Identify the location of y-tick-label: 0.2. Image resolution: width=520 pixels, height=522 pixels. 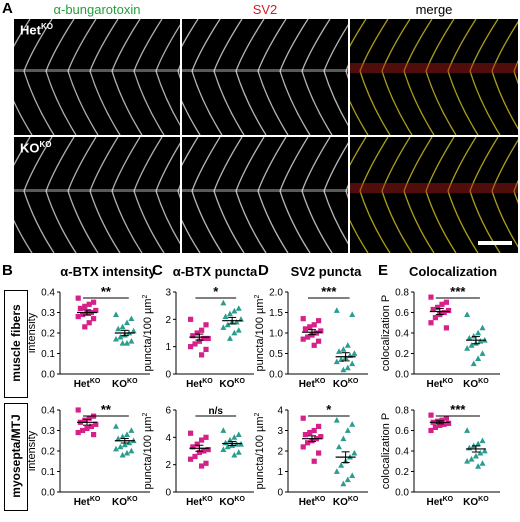
(48, 334).